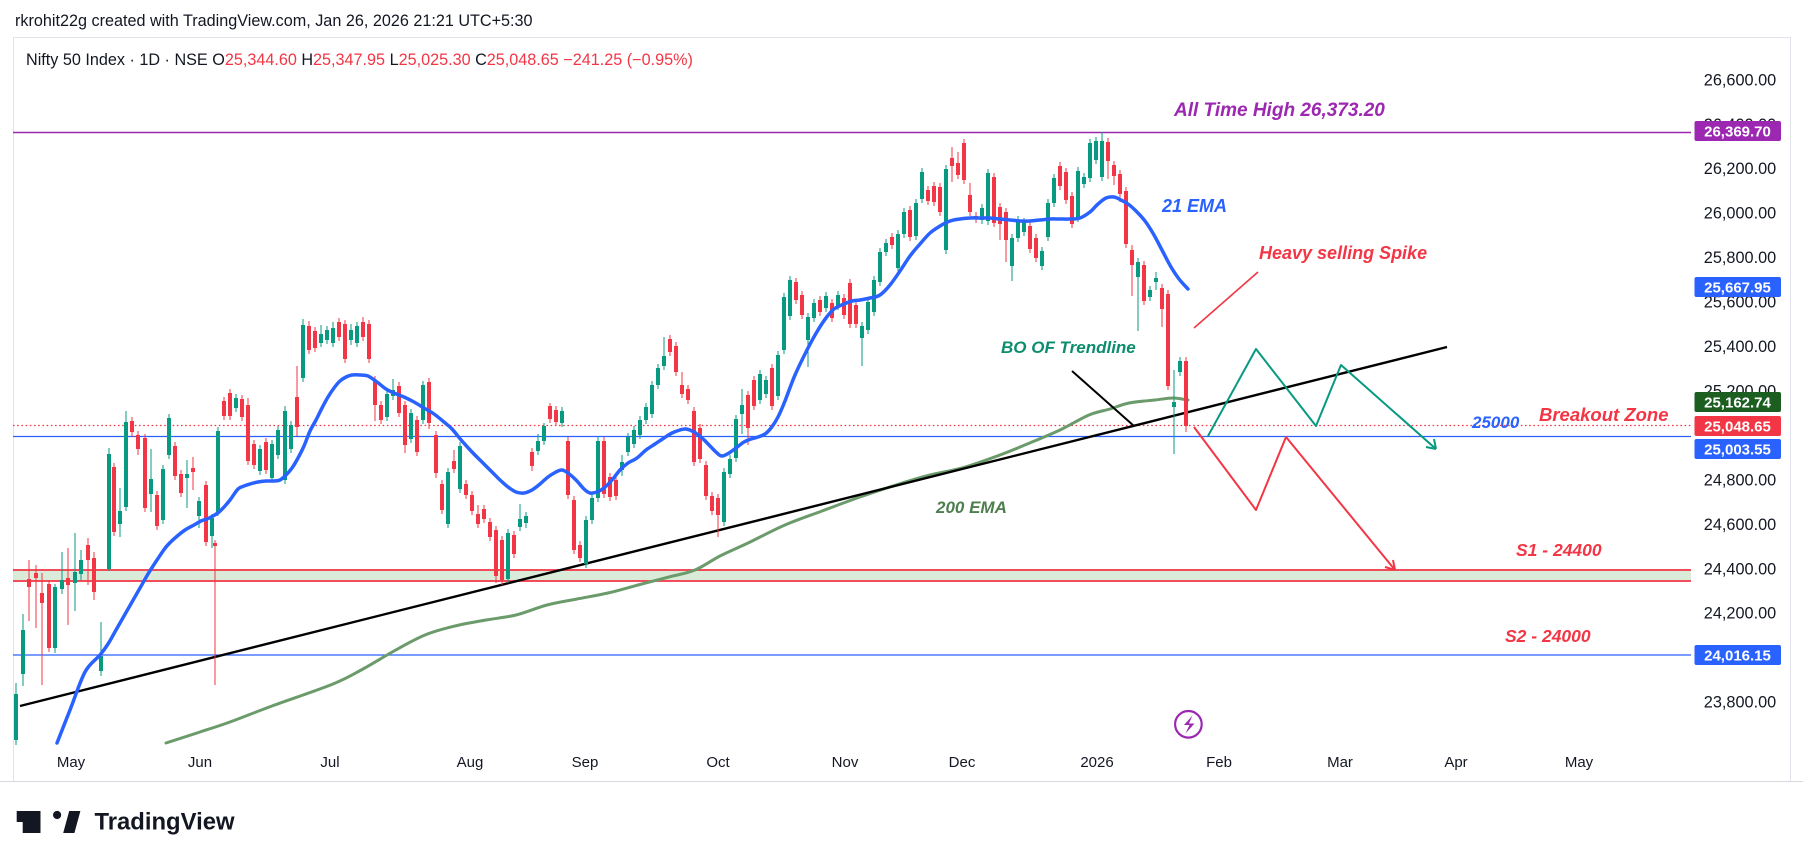 The width and height of the screenshot is (1803, 864). Describe the element at coordinates (1559, 550) in the screenshot. I see `svg-text: S1 - 24400` at that location.